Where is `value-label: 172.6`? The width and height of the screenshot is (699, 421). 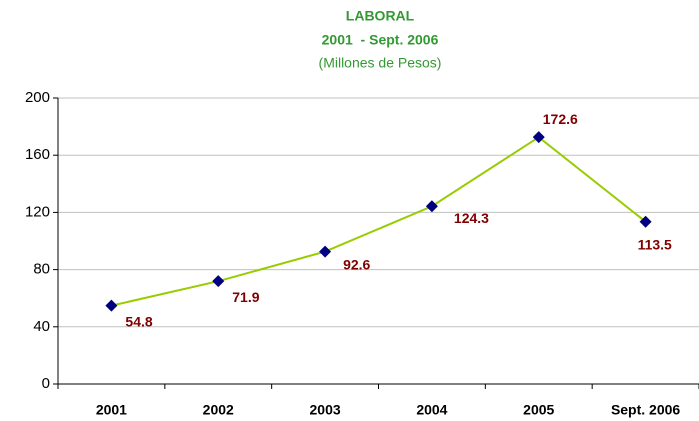
value-label: 172.6 is located at coordinates (560, 119).